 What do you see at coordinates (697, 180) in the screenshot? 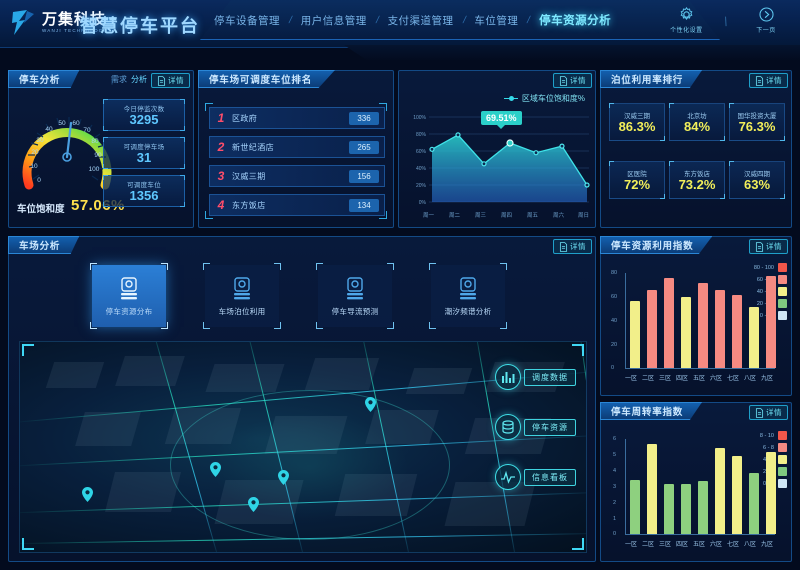
I see `berth-card-4: 东方饭店 73.2%` at bounding box center [697, 180].